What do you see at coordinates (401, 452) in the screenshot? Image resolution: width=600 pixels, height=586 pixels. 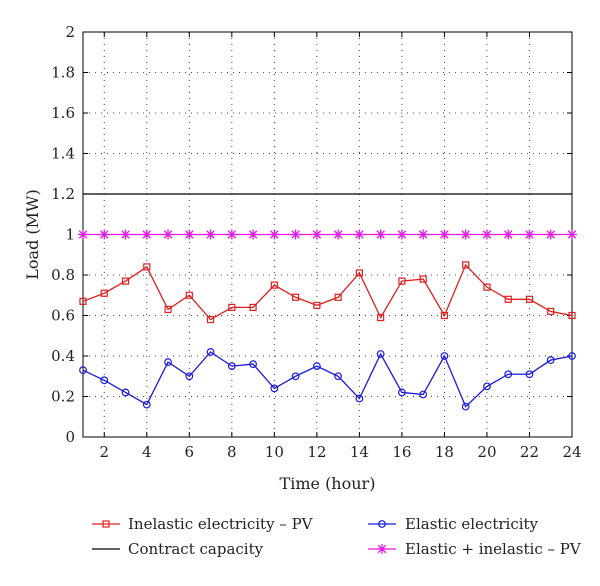 I see `x-tick-label: 16` at bounding box center [401, 452].